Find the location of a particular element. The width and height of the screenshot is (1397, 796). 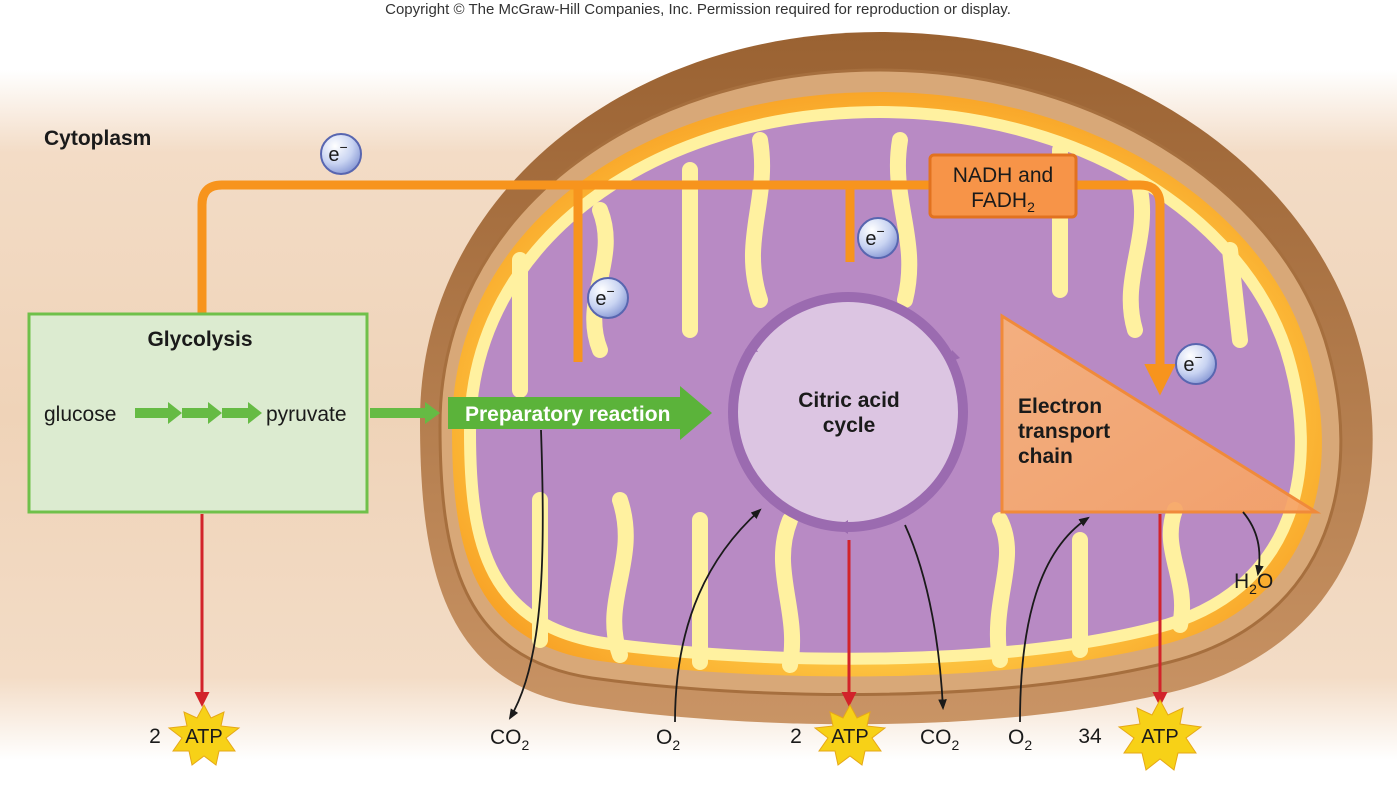

pyruvate-label: pyruvate is located at coordinates (306, 414).